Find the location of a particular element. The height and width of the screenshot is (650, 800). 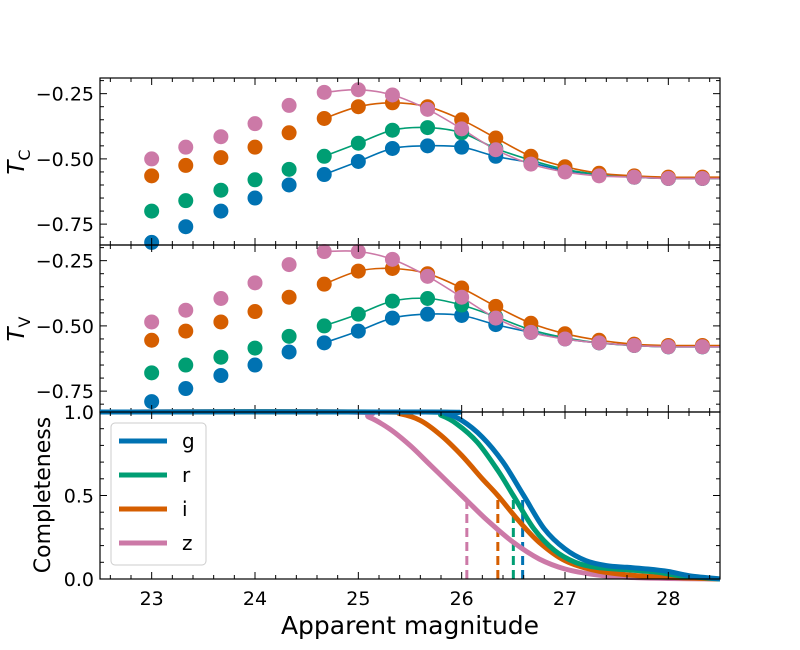

legend-label-g: g is located at coordinates (188, 441).